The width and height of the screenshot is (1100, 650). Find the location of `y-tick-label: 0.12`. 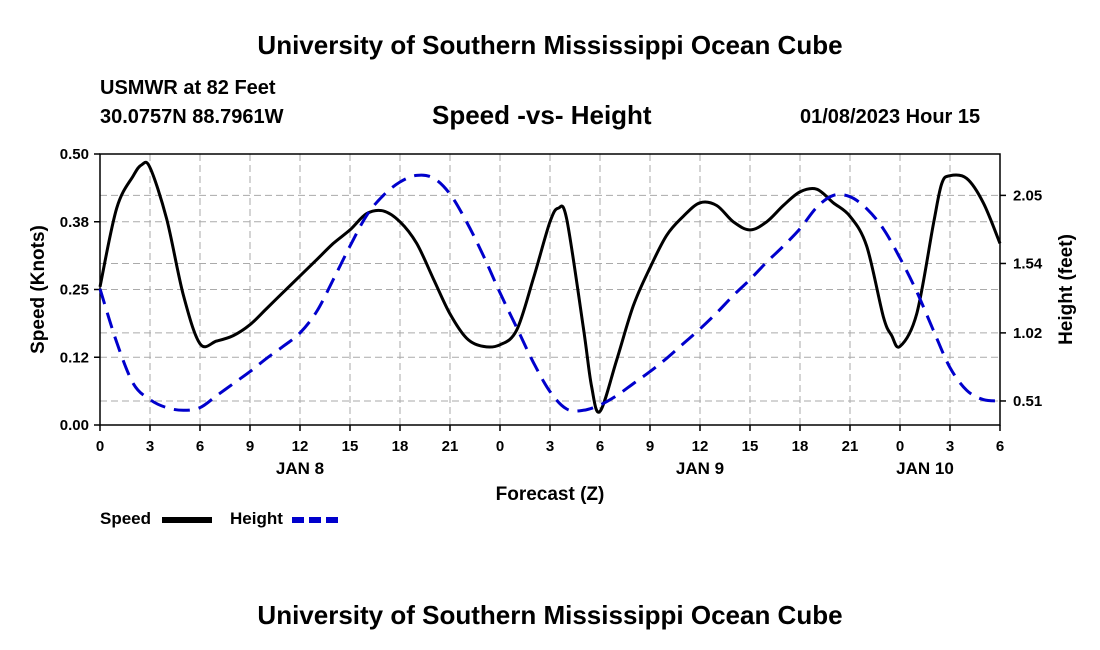

y-tick-label: 0.12 is located at coordinates (74, 357).